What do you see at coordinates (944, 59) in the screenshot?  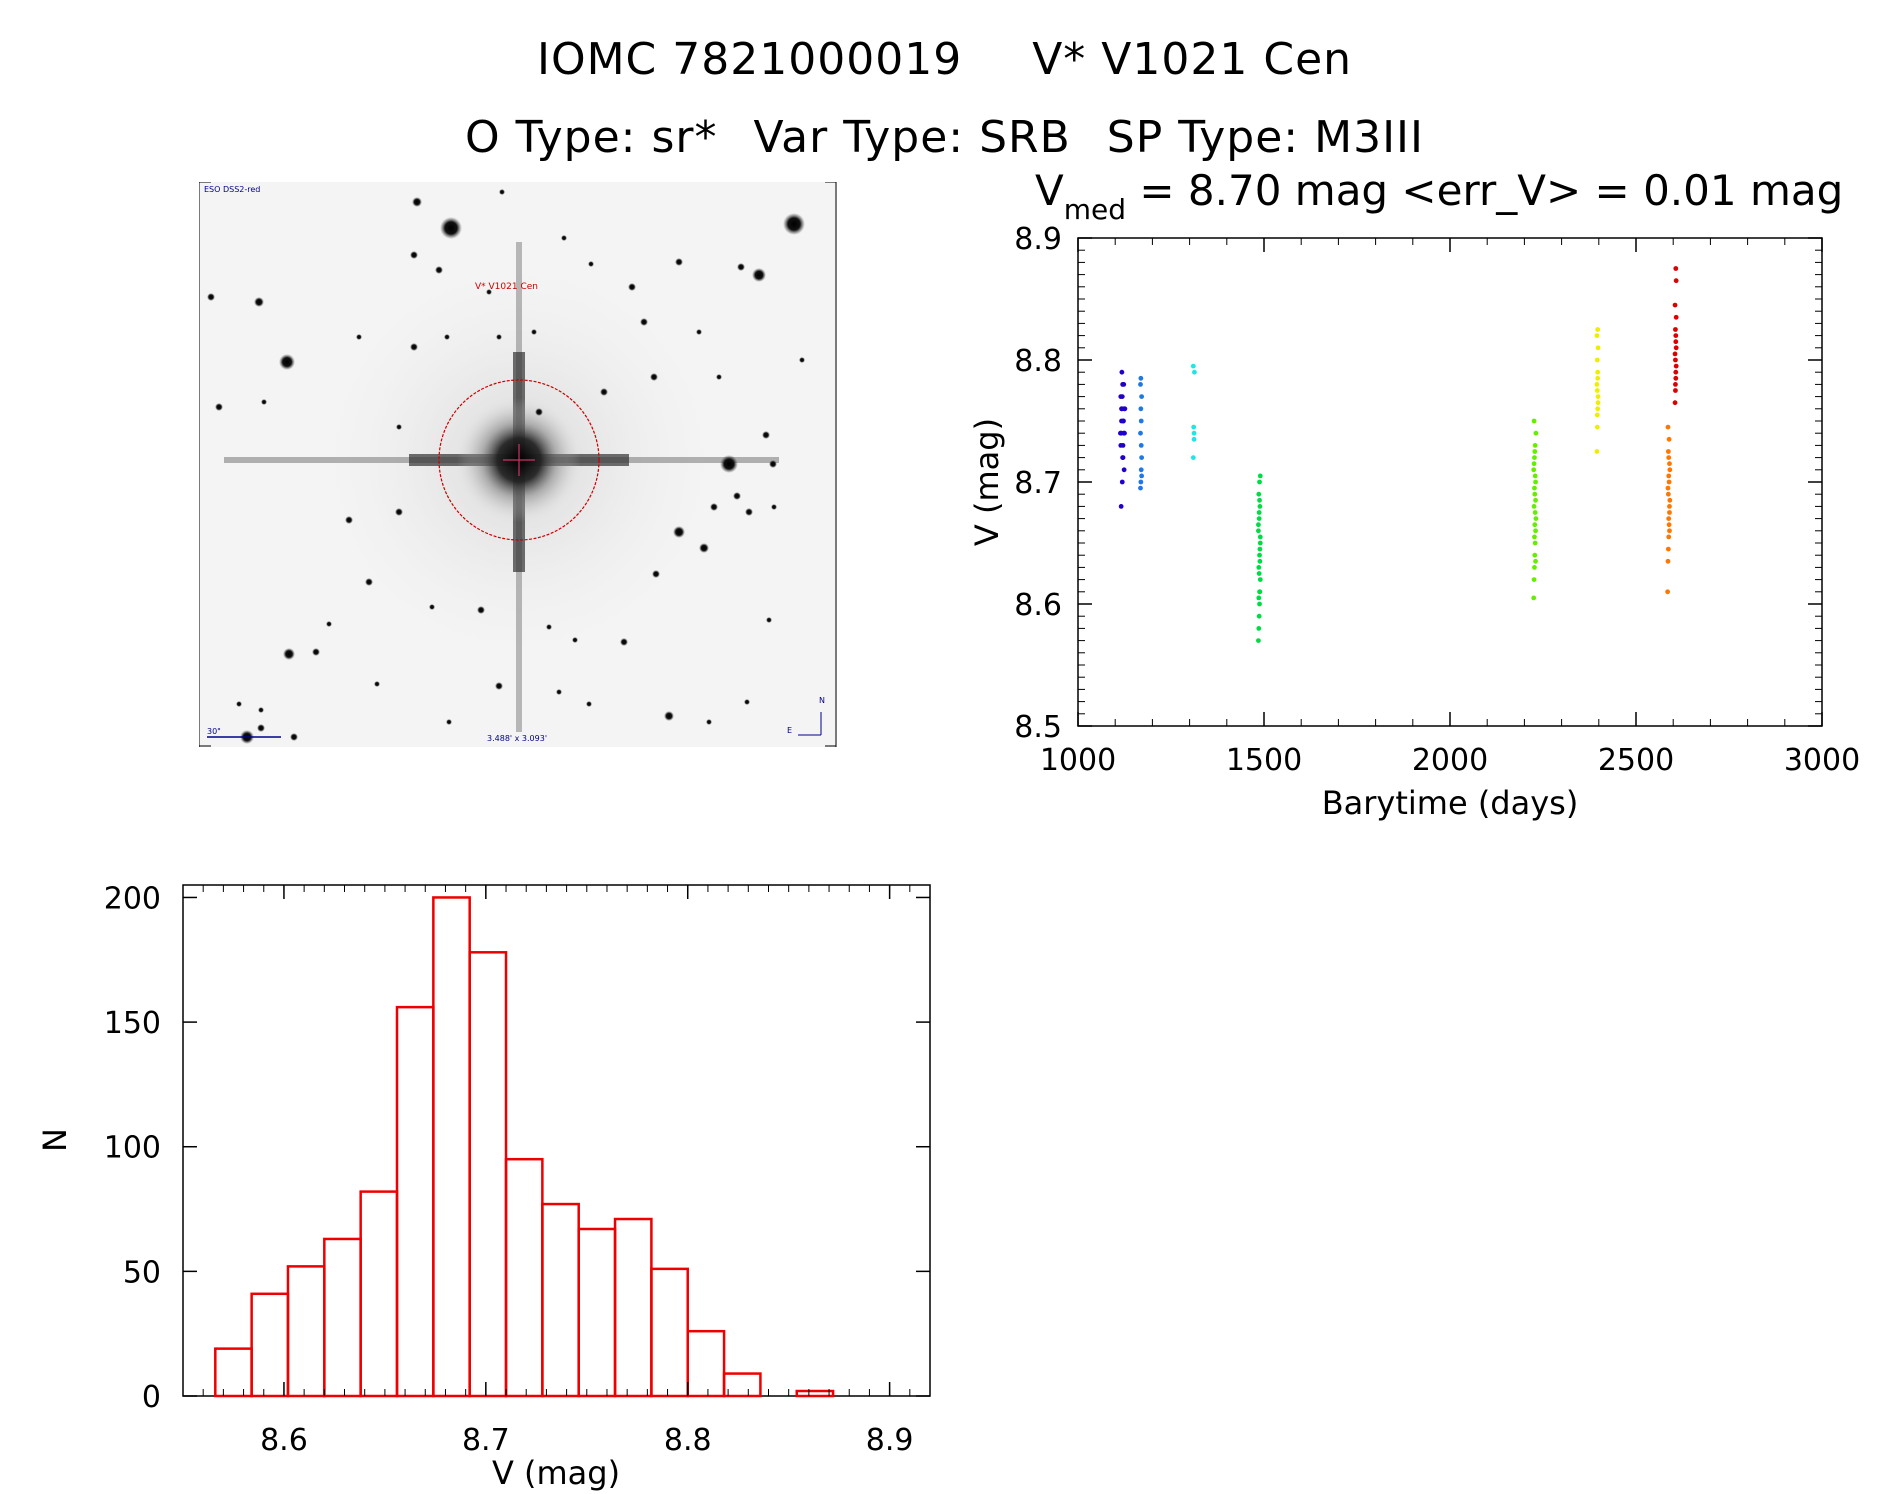 I see `figure-title: IOMC 7821000019 V* V1021 Cen` at bounding box center [944, 59].